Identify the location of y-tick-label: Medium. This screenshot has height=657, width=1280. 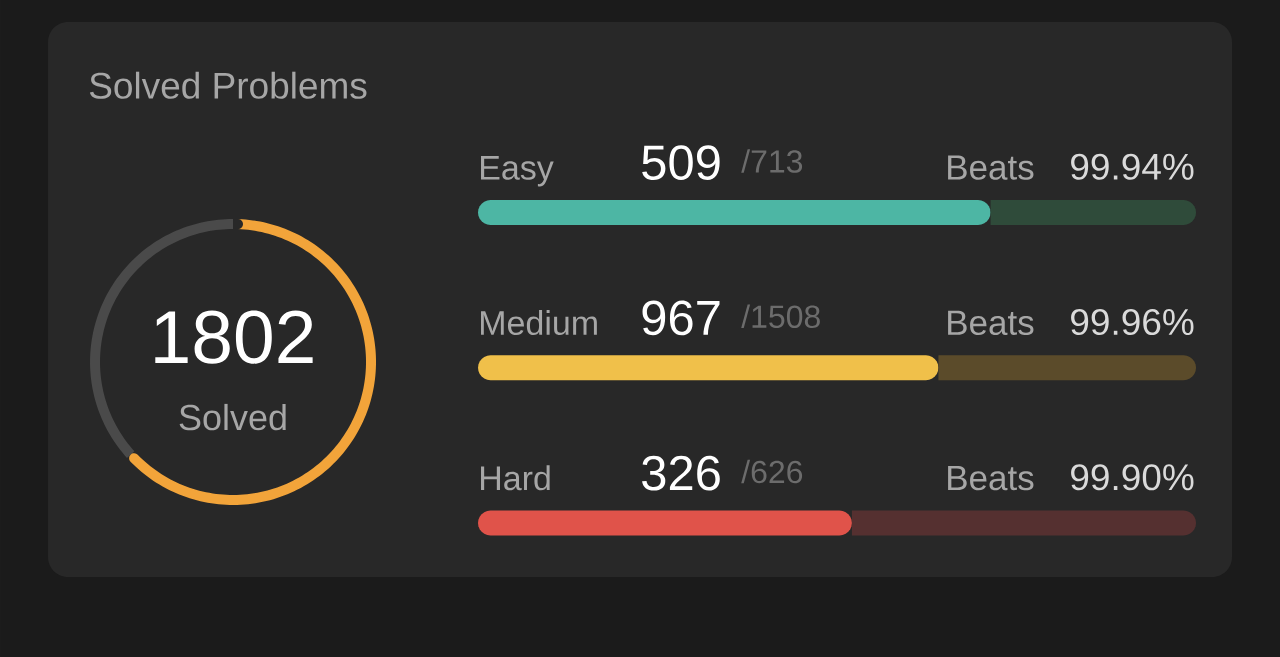
(539, 323).